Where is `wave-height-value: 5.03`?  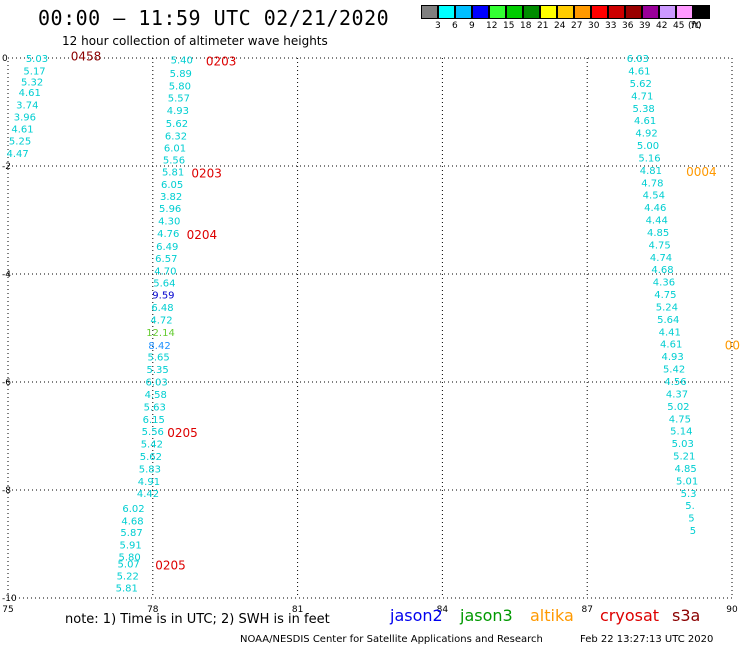
wave-height-value: 5.03 is located at coordinates (683, 444).